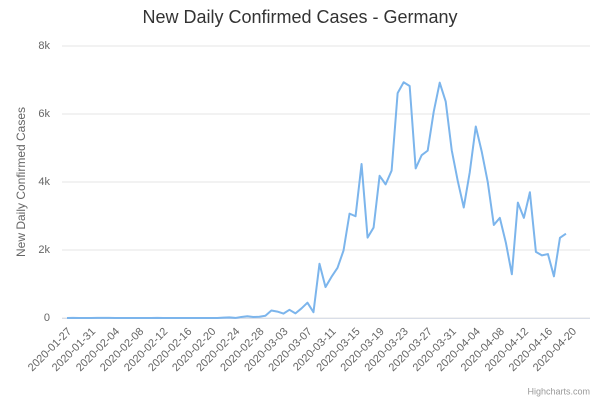 Image resolution: width=600 pixels, height=400 pixels. Describe the element at coordinates (44, 114) in the screenshot. I see `y-tick-label: 6k` at that location.